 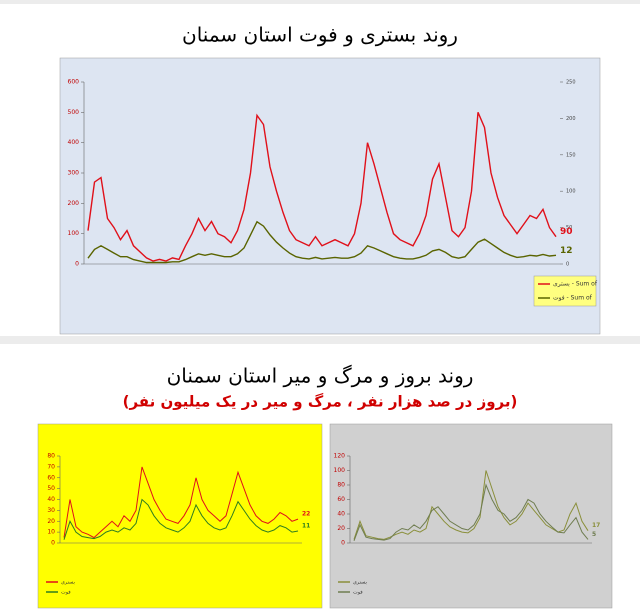 What do you see at coordinates (571, 119) in the screenshot?
I see `y2-tick-label: 200` at bounding box center [571, 119].